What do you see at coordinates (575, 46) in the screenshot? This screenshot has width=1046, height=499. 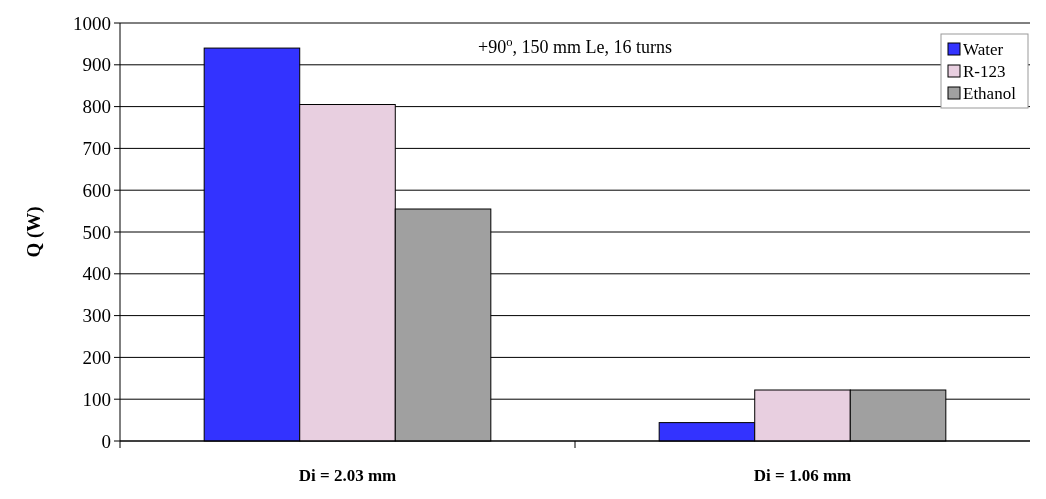 I see `annotation: +90$^{o}$, 150 mm Le, 16 turns` at bounding box center [575, 46].